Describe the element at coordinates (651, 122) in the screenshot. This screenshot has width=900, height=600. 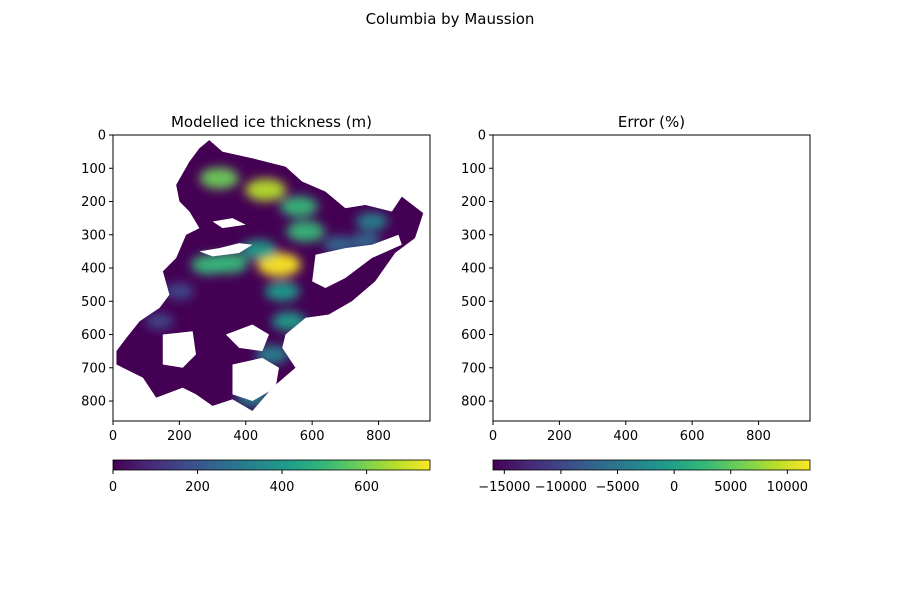
I see `panel-title: Error (%)` at that location.